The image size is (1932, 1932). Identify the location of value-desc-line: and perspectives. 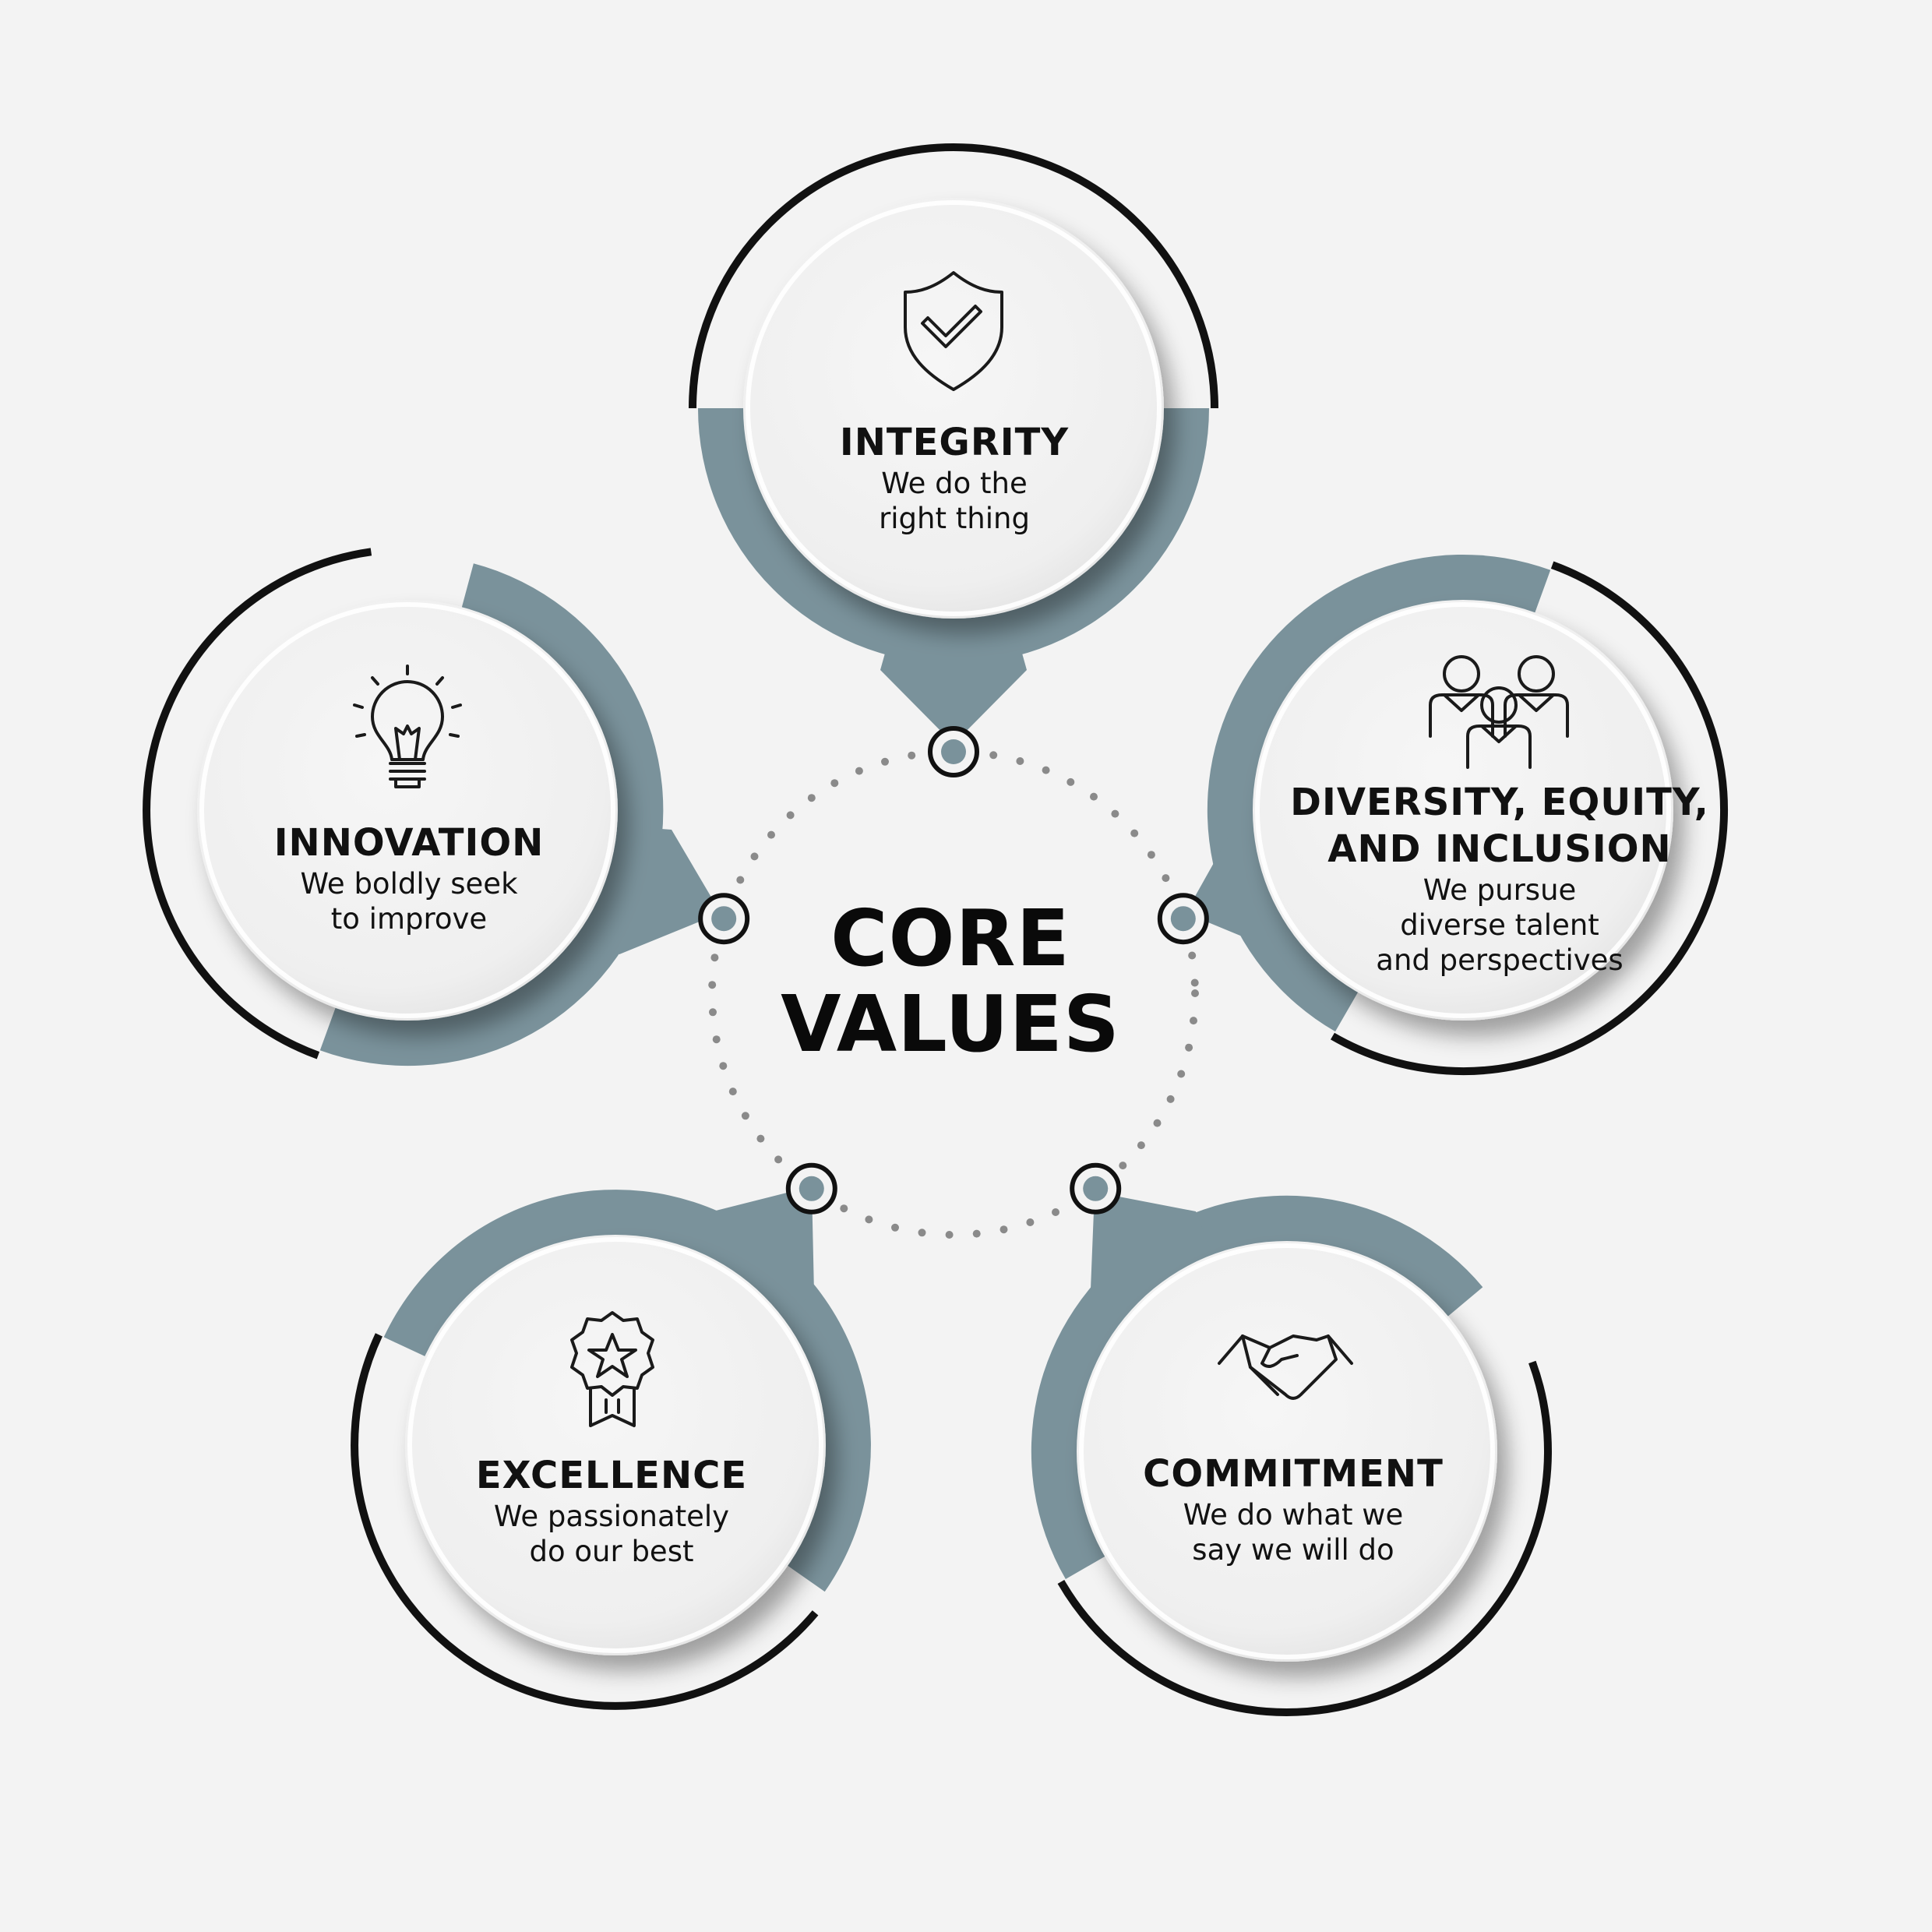
(1500, 960).